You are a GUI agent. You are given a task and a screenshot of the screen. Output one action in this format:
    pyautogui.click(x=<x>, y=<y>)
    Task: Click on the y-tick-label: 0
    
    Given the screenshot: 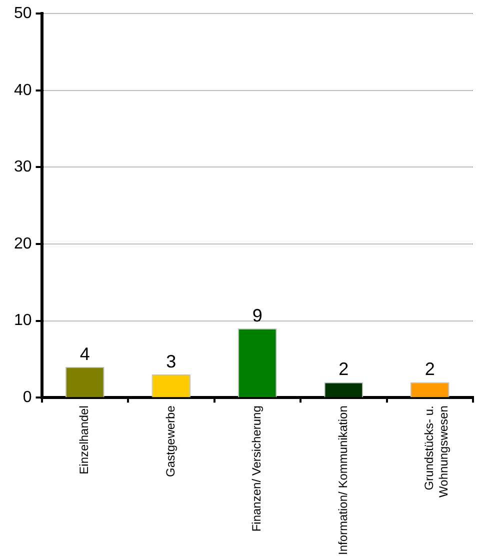 What is the action you would take?
    pyautogui.click(x=27, y=397)
    